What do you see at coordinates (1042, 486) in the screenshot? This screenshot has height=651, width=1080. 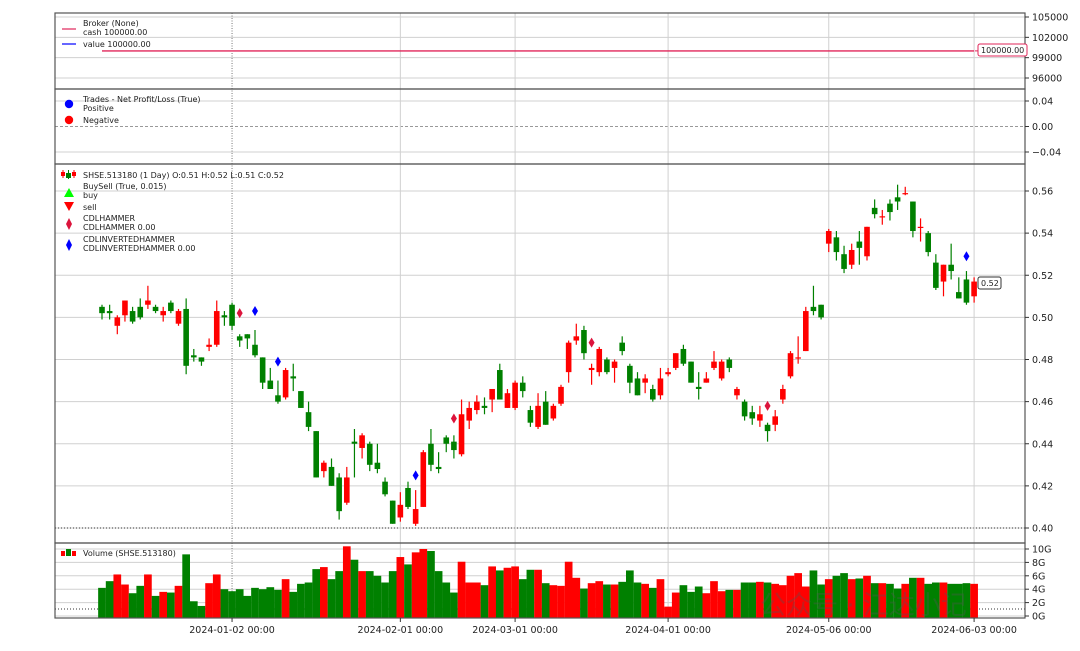 I see `price-ytick-label: 0.42` at bounding box center [1042, 486].